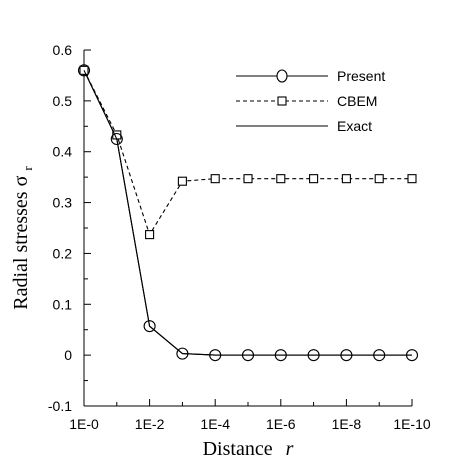 The height and width of the screenshot is (467, 453). What do you see at coordinates (150, 424) in the screenshot?
I see `x-tick-label: 1E-2` at bounding box center [150, 424].